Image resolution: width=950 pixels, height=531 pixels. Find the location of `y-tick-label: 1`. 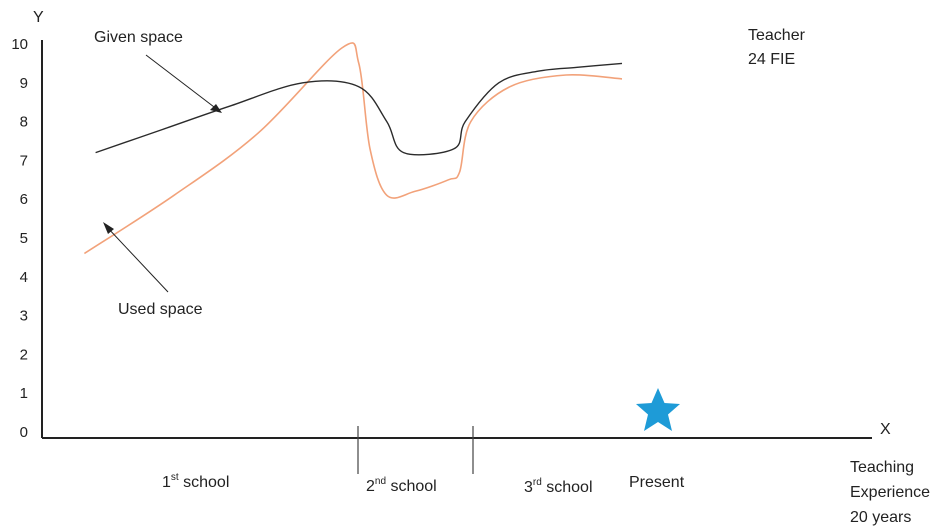

y-tick-label: 1 is located at coordinates (24, 393).